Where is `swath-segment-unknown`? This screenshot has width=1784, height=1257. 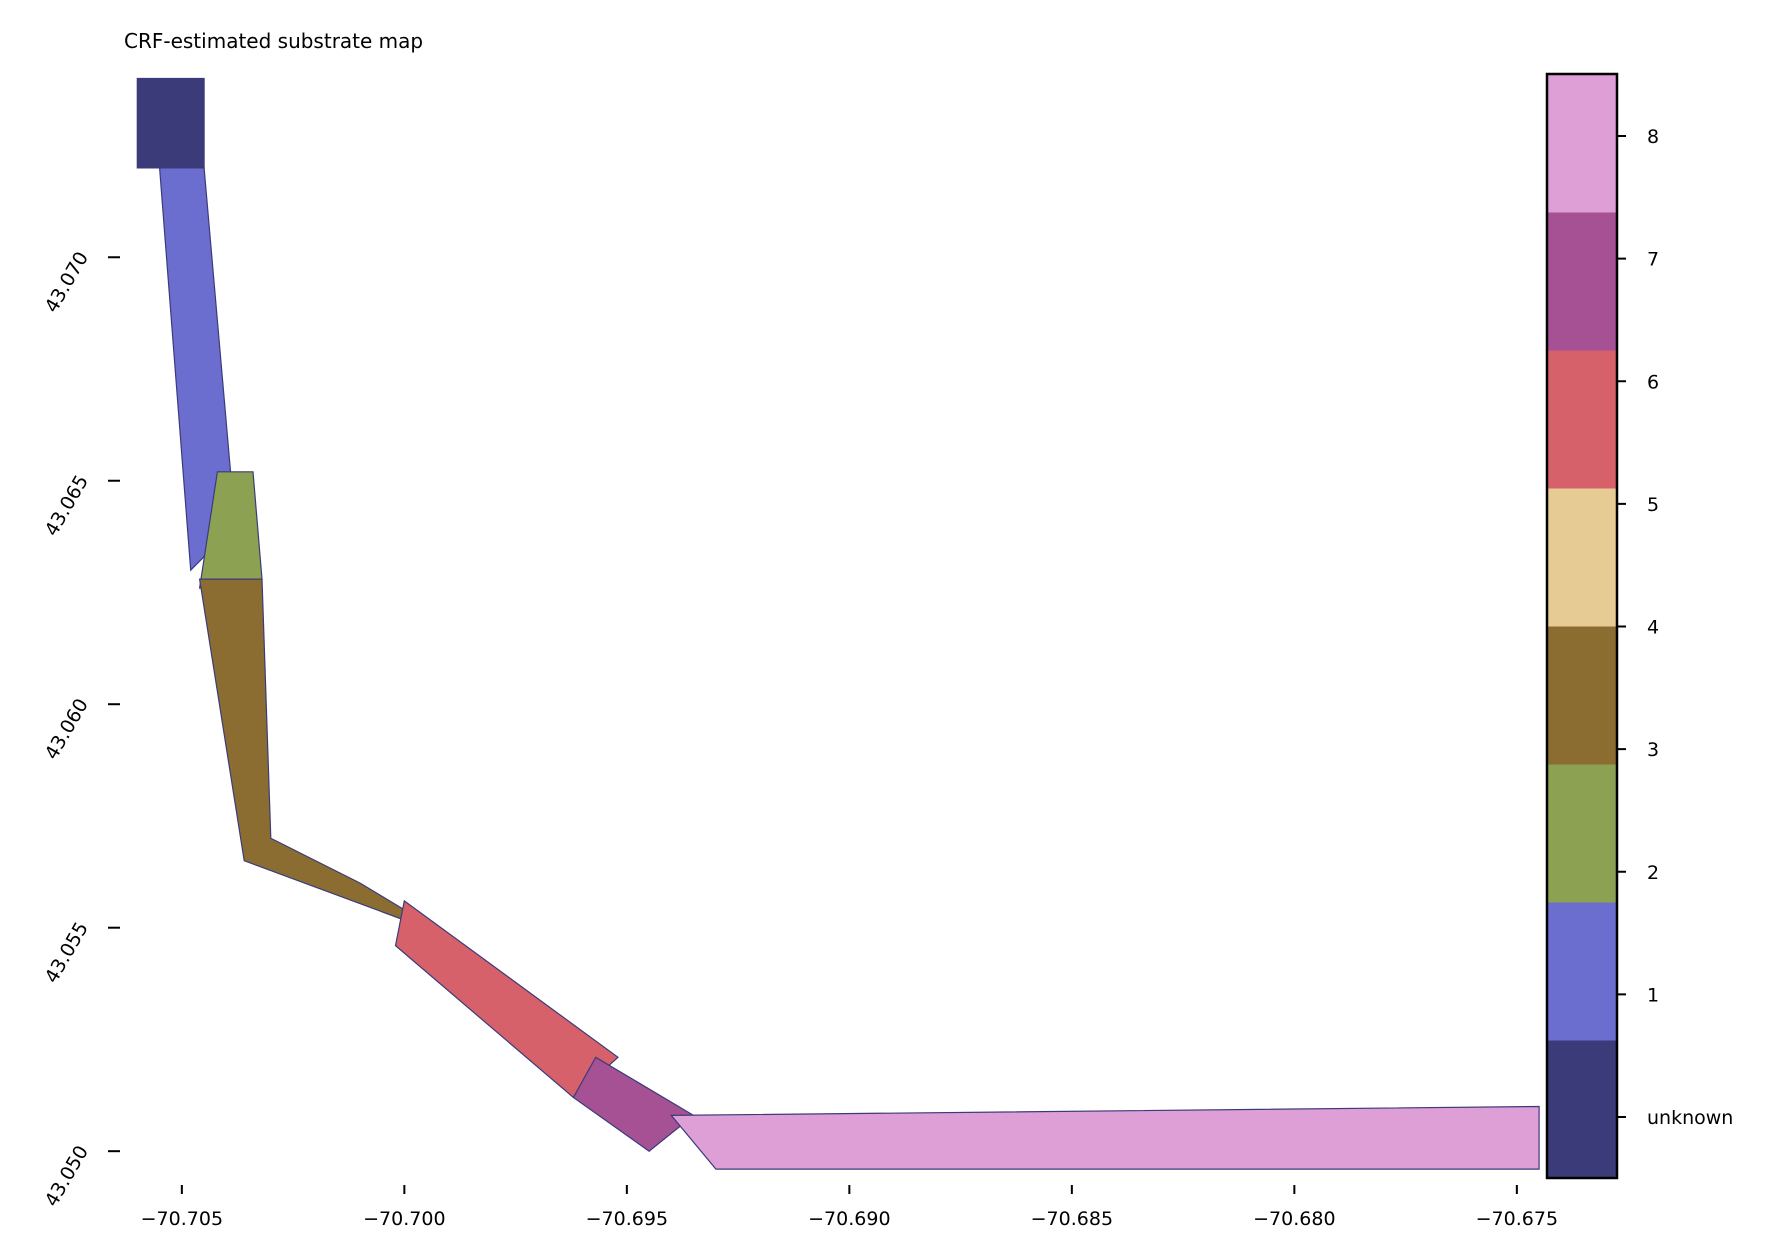 swath-segment-unknown is located at coordinates (170, 123).